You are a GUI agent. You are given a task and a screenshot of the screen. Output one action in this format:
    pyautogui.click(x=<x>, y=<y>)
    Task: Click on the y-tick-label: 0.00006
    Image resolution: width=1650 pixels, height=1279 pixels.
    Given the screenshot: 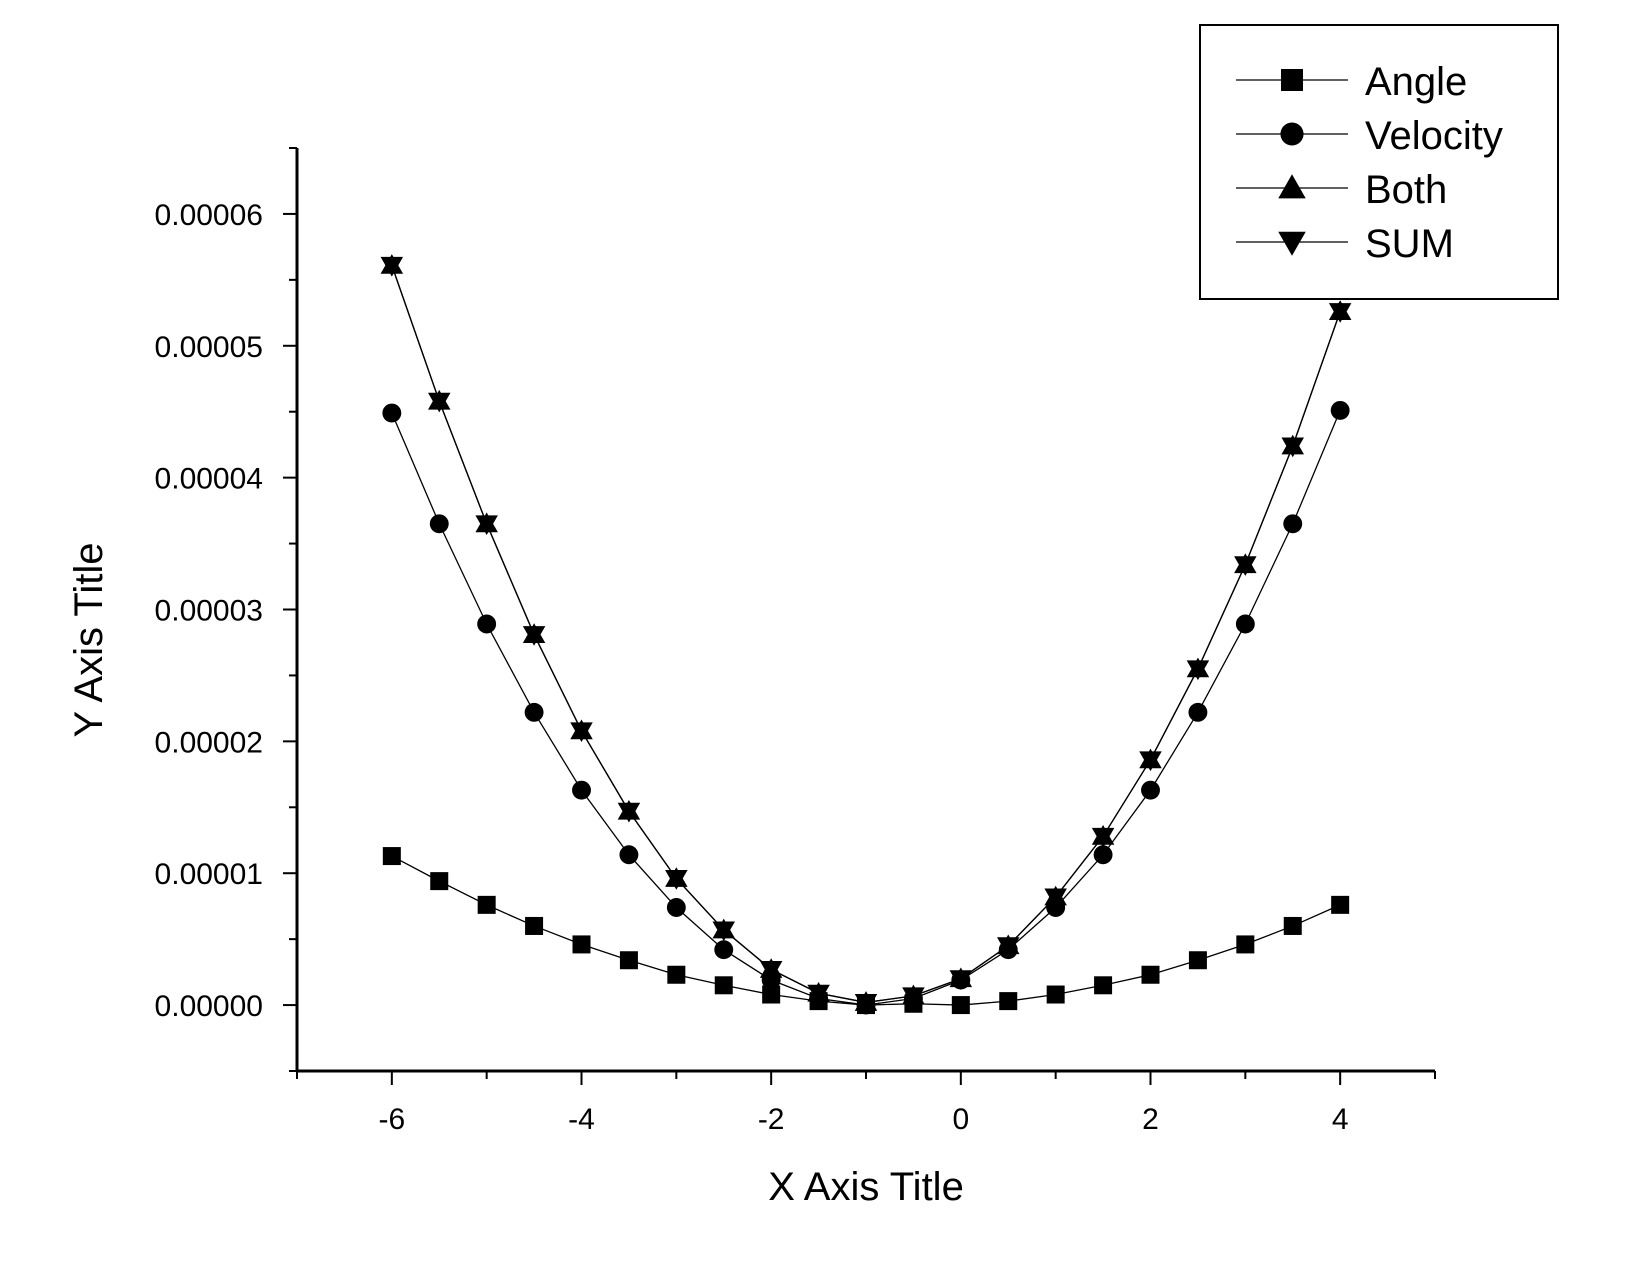 What is the action you would take?
    pyautogui.click(x=209, y=215)
    